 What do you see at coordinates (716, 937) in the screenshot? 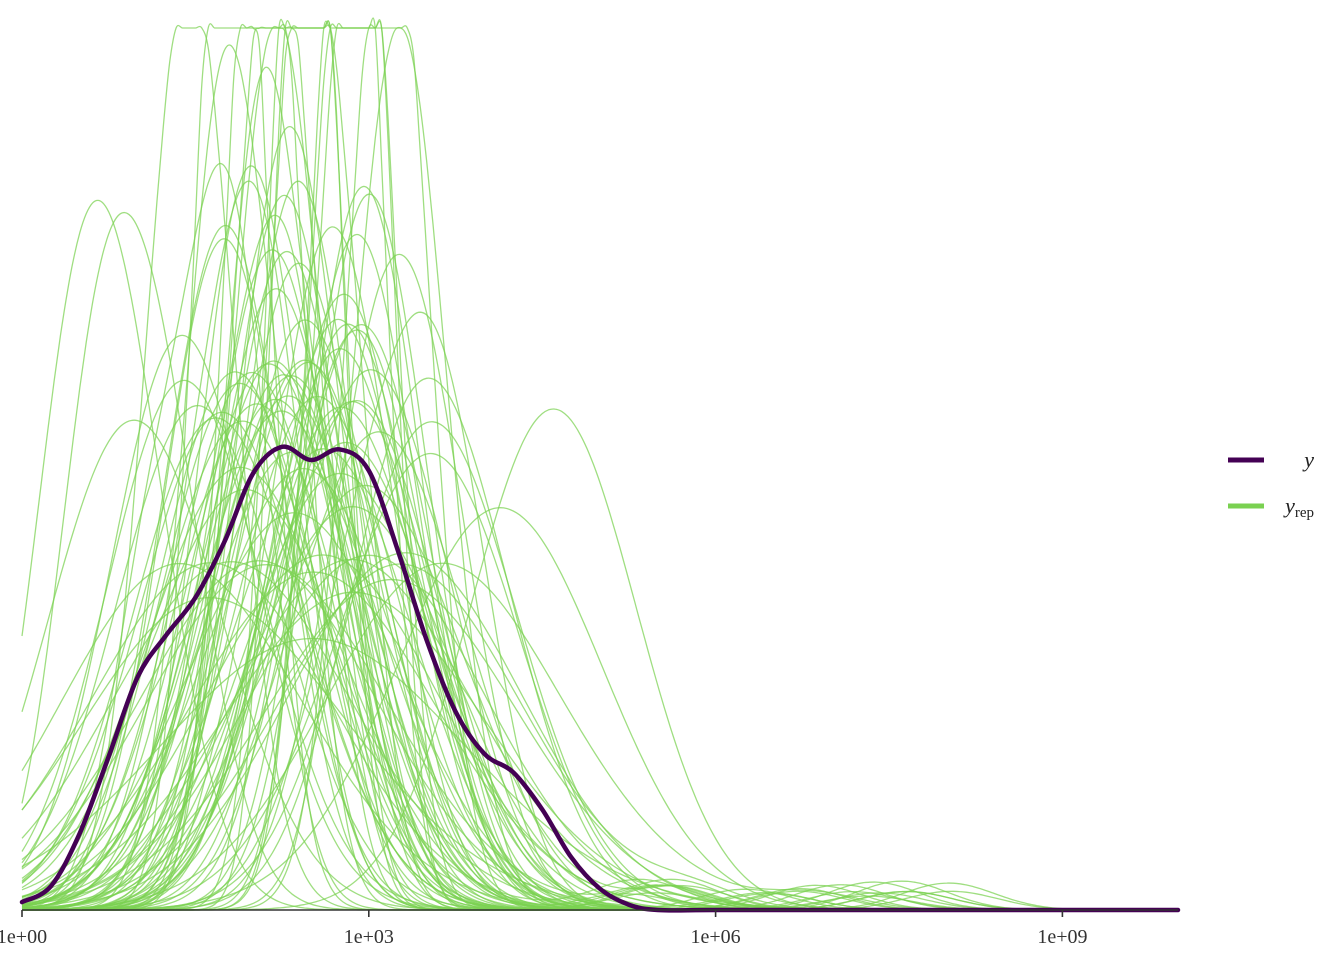
I see `x-tick-label: 1e+06` at bounding box center [716, 937].